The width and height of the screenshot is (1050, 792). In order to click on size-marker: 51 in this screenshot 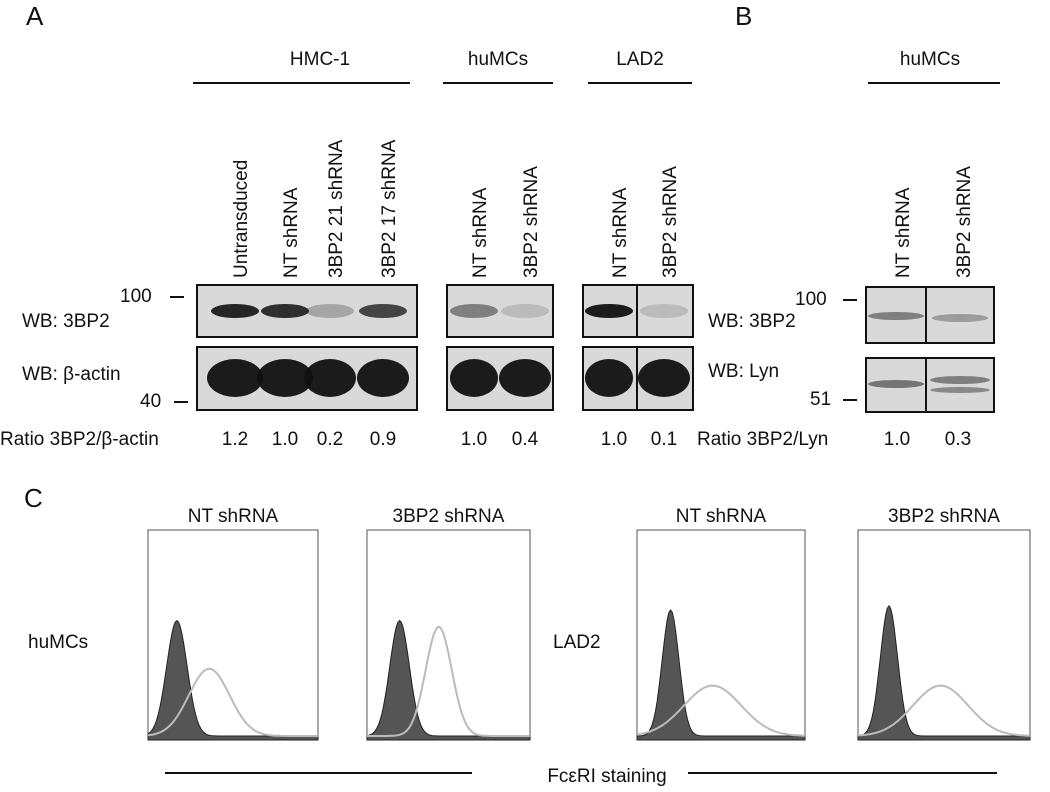, I will do `click(820, 399)`.